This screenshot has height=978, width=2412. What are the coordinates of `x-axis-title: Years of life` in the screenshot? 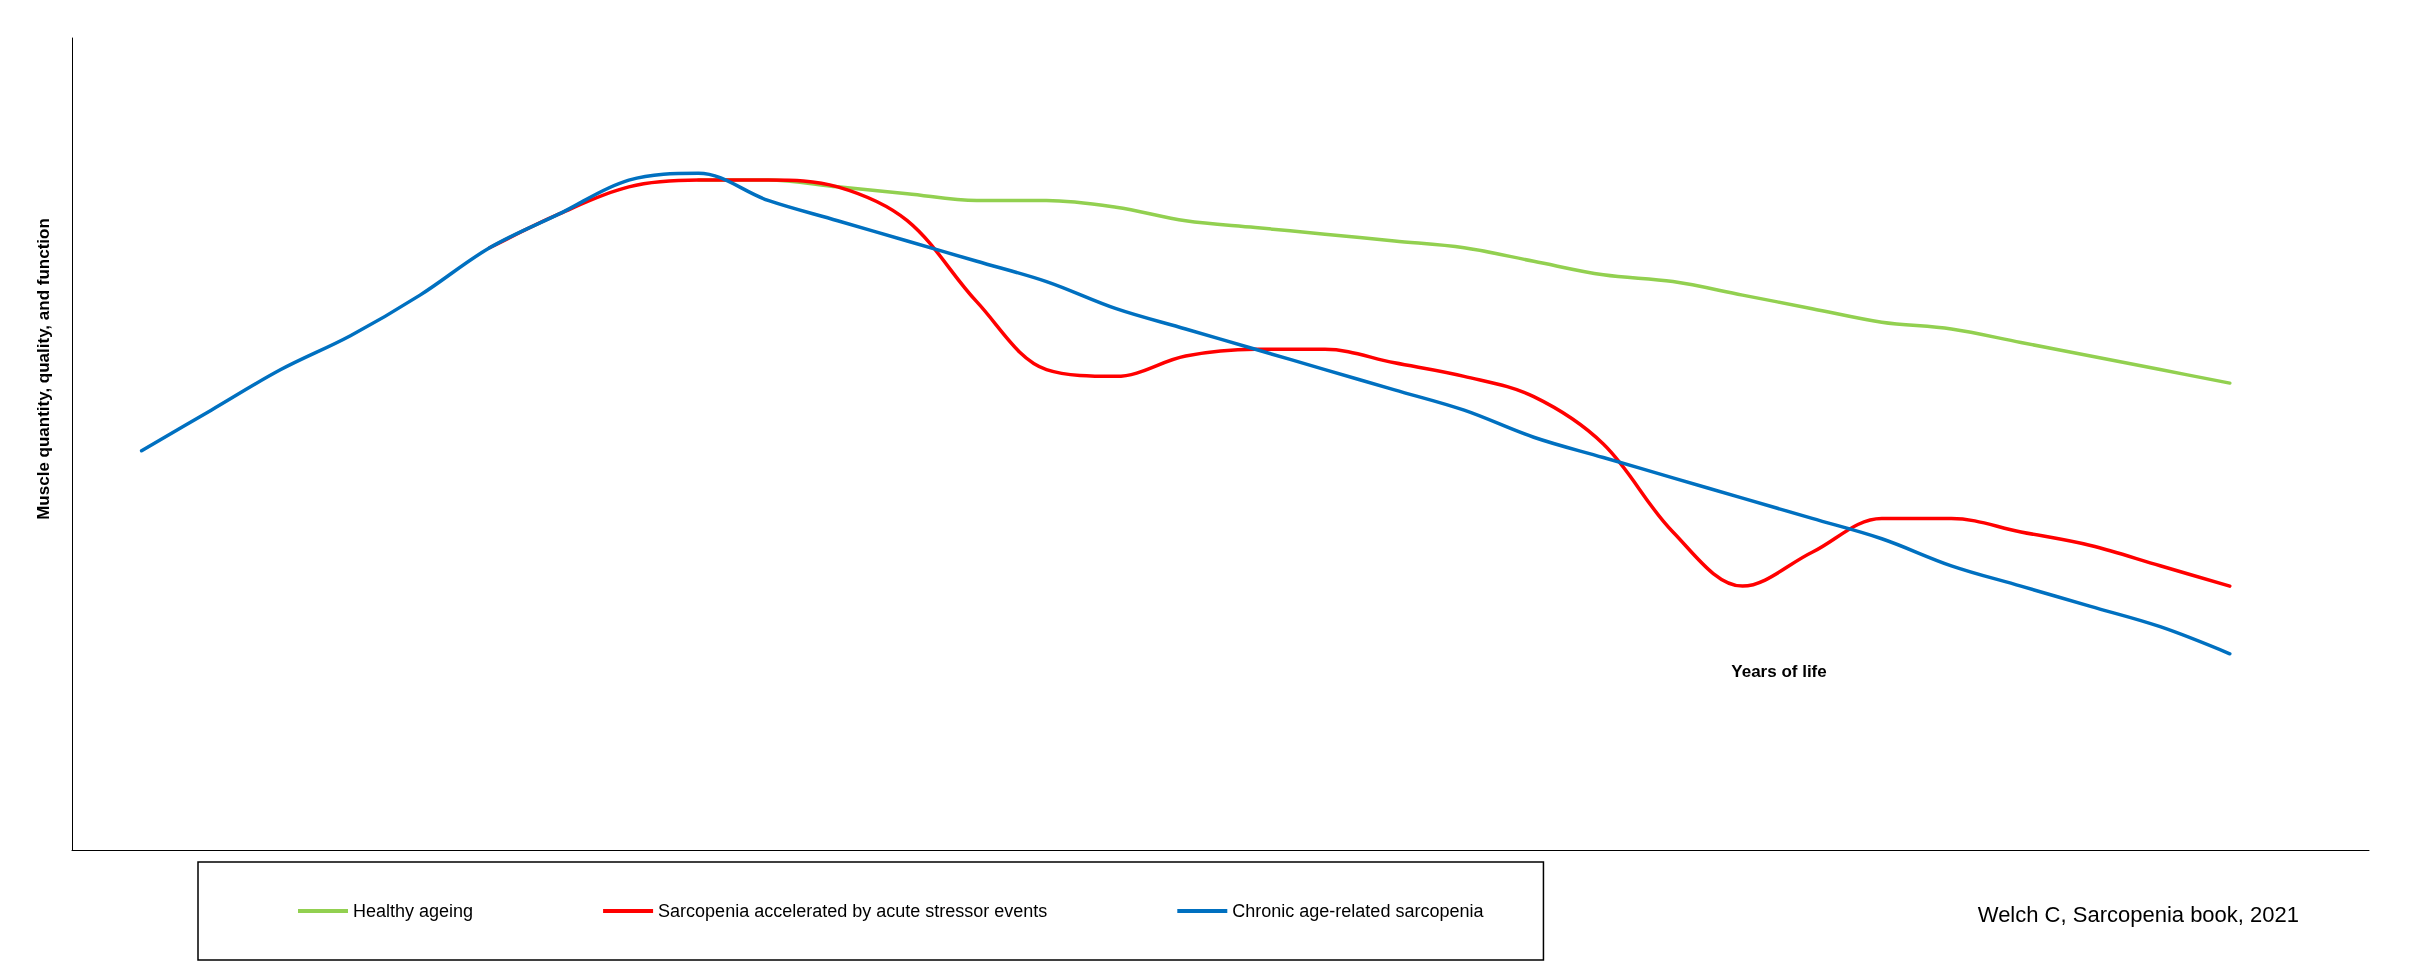 It's located at (1779, 671).